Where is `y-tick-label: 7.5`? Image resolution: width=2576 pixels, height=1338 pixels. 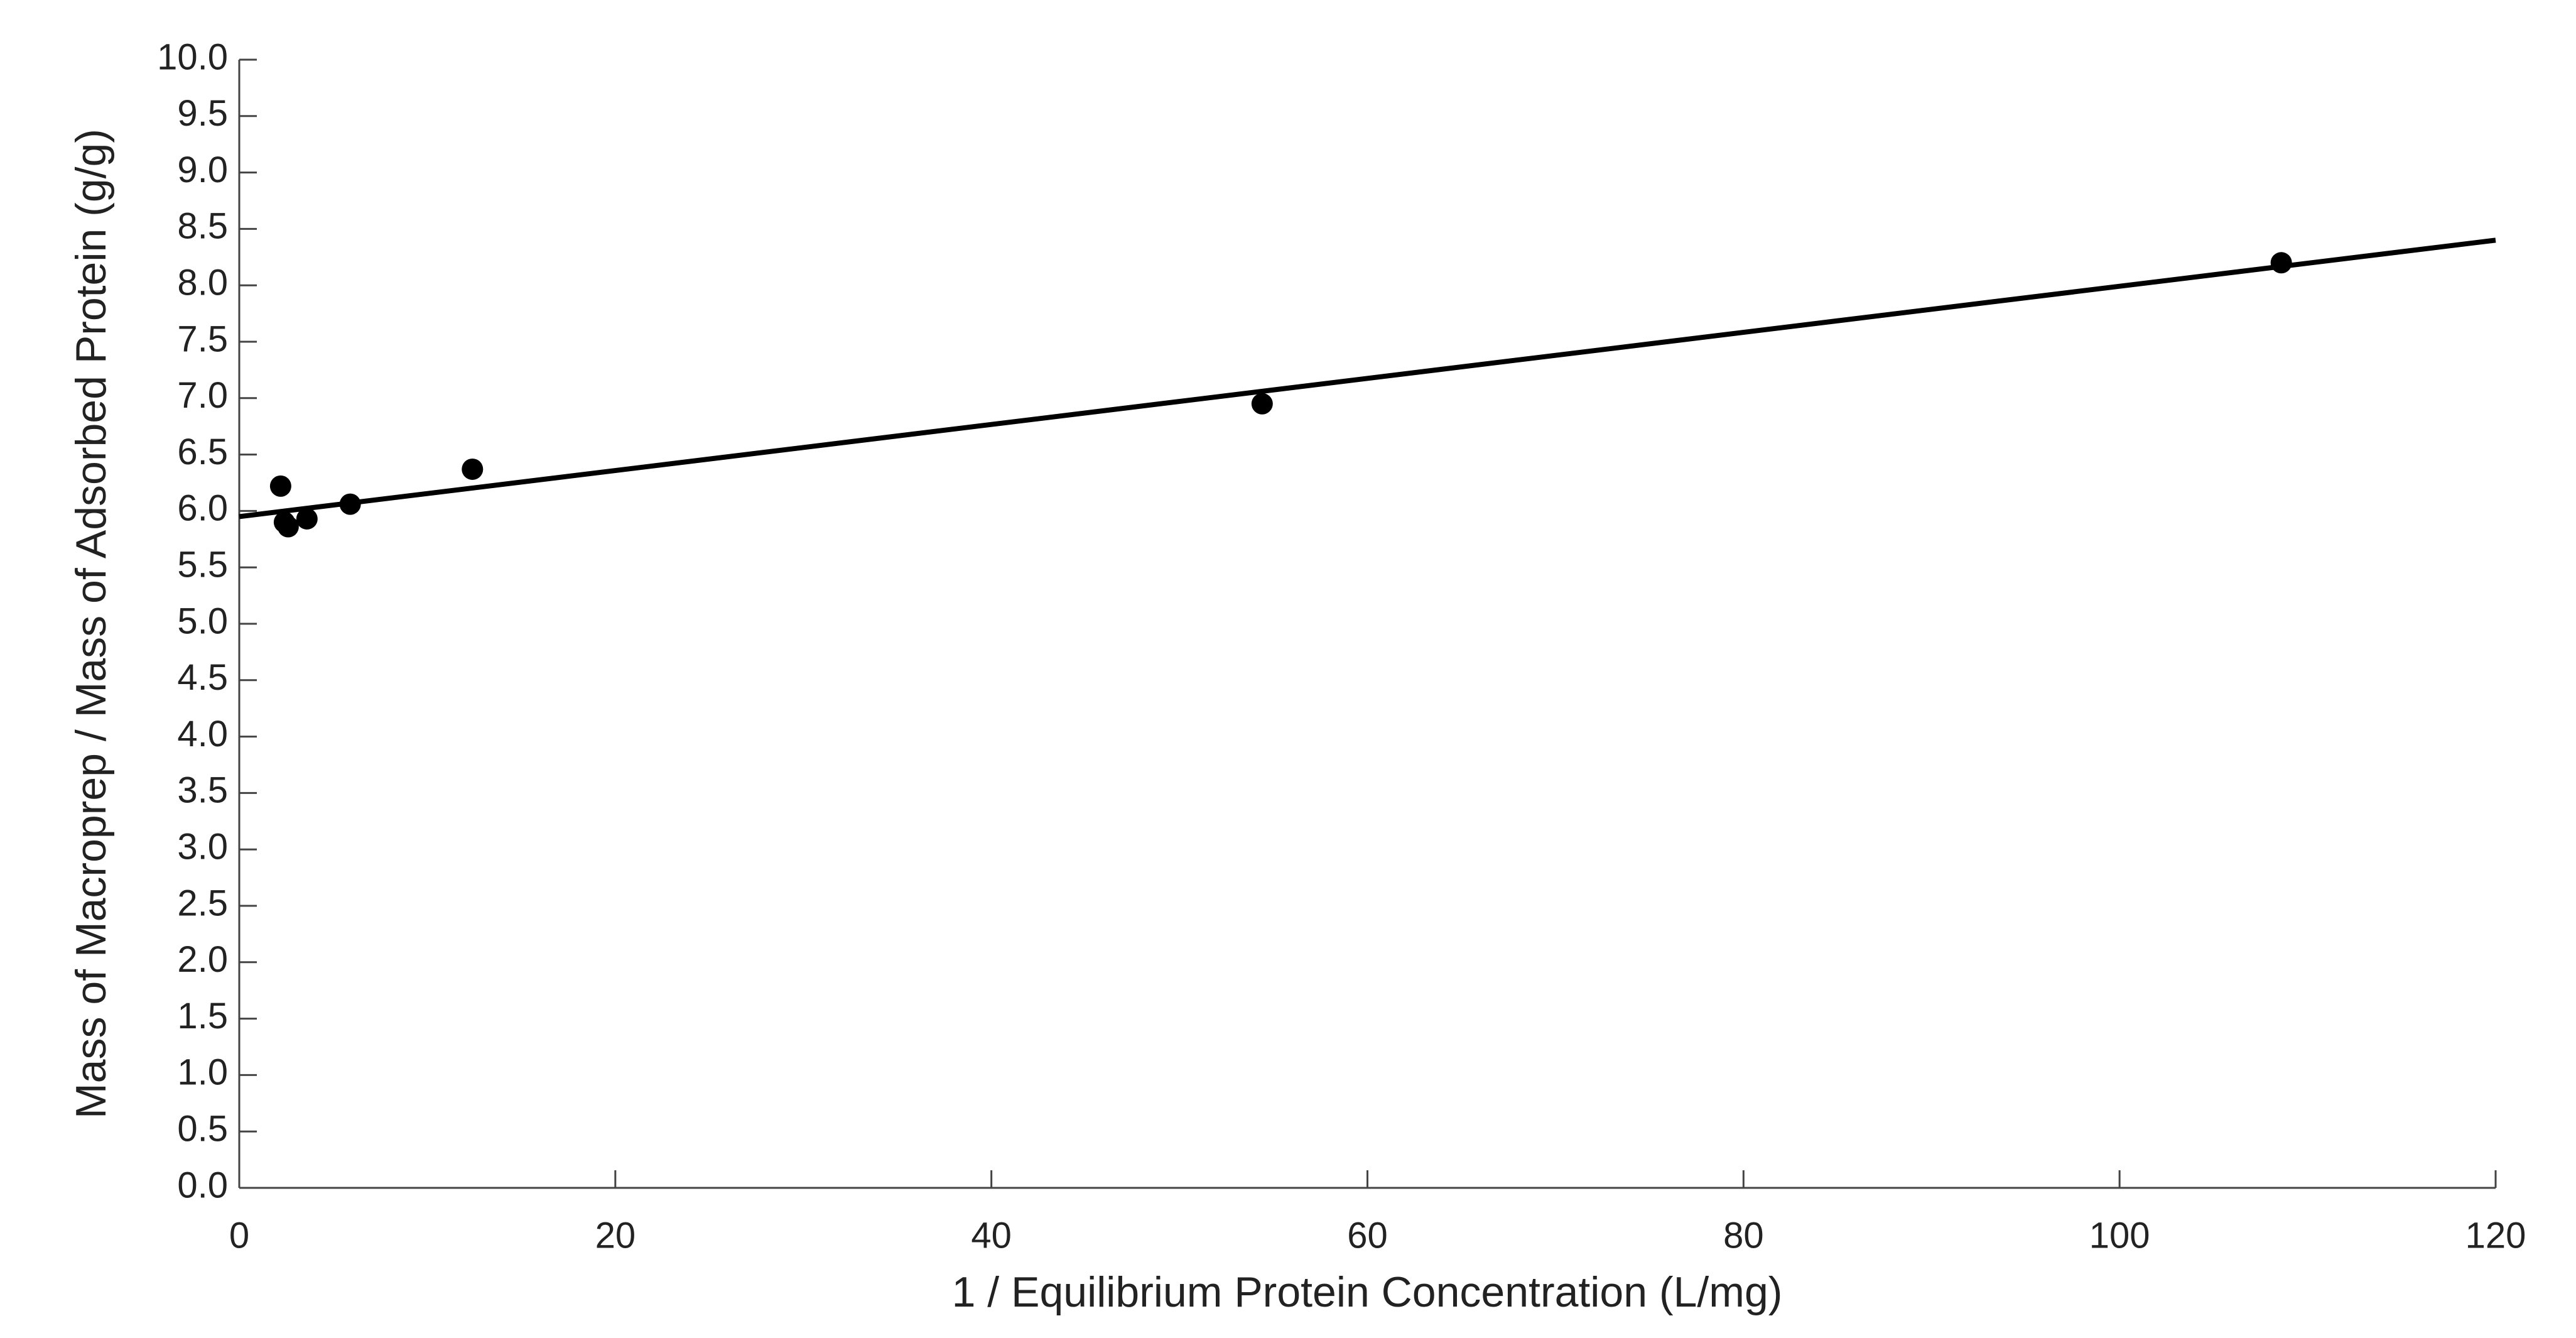 y-tick-label: 7.5 is located at coordinates (203, 338).